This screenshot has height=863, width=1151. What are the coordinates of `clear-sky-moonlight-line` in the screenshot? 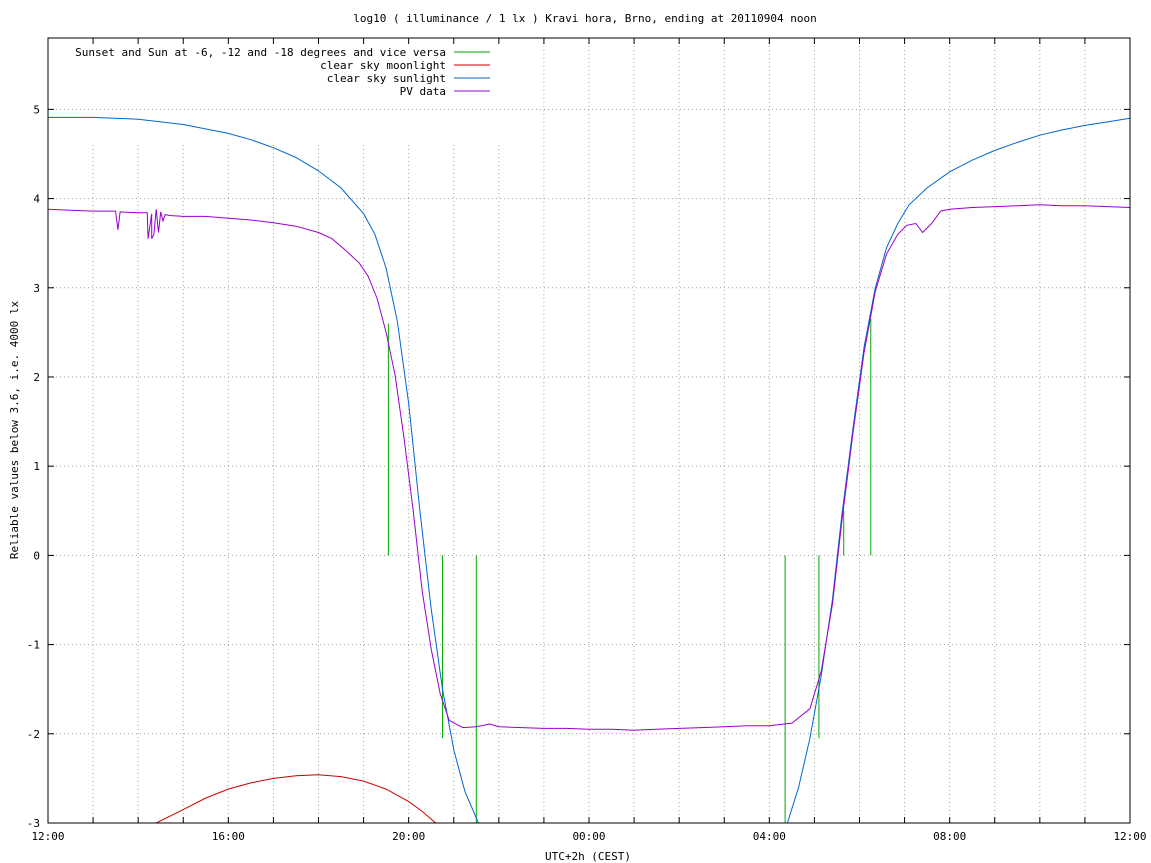 It's located at (296, 798).